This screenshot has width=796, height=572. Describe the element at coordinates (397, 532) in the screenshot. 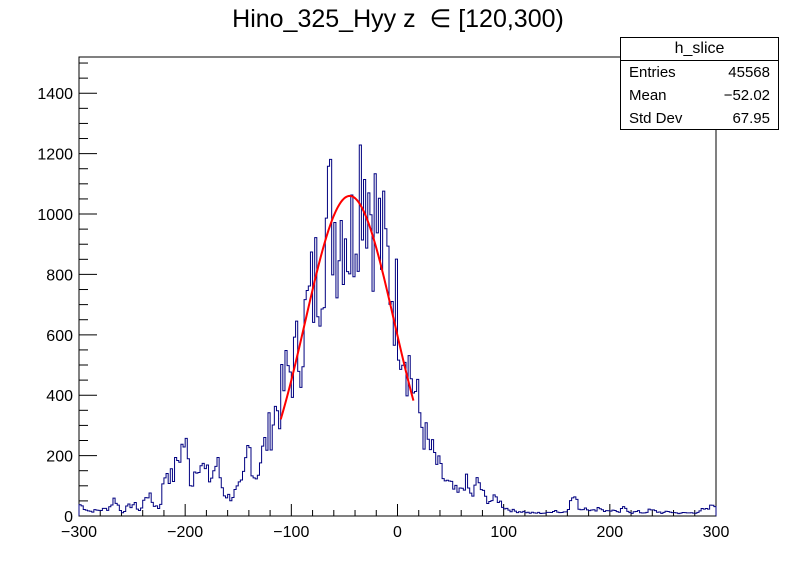

I see `x-tick-label: 0` at that location.